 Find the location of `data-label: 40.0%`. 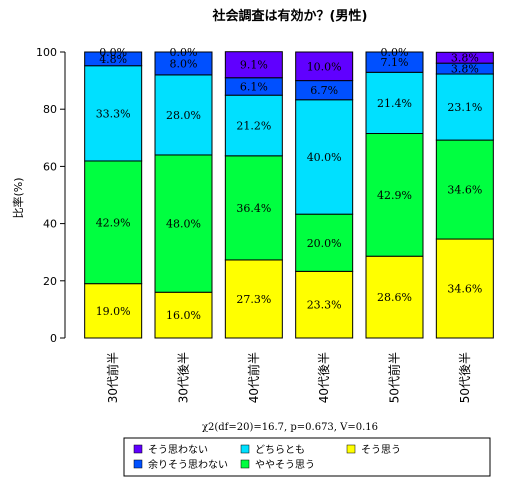

data-label: 40.0% is located at coordinates (324, 157).